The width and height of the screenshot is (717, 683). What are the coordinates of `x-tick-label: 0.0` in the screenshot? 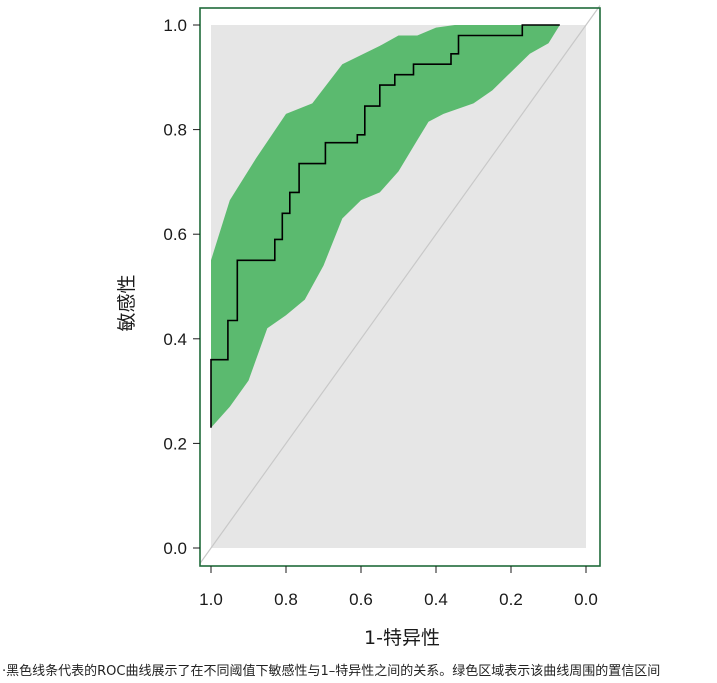 It's located at (586, 599).